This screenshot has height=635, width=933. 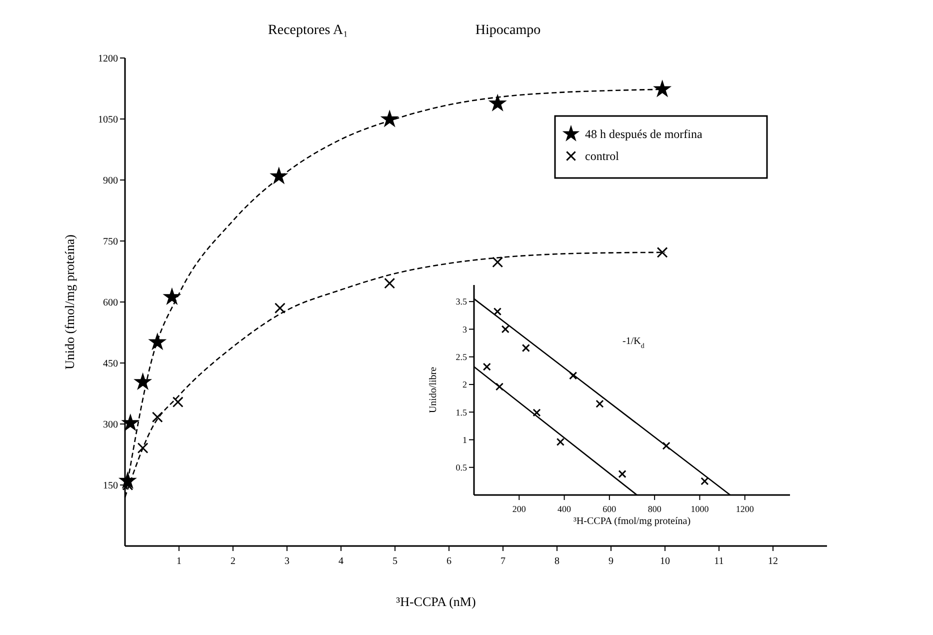 What do you see at coordinates (773, 561) in the screenshot?
I see `x-tick-label: 12` at bounding box center [773, 561].